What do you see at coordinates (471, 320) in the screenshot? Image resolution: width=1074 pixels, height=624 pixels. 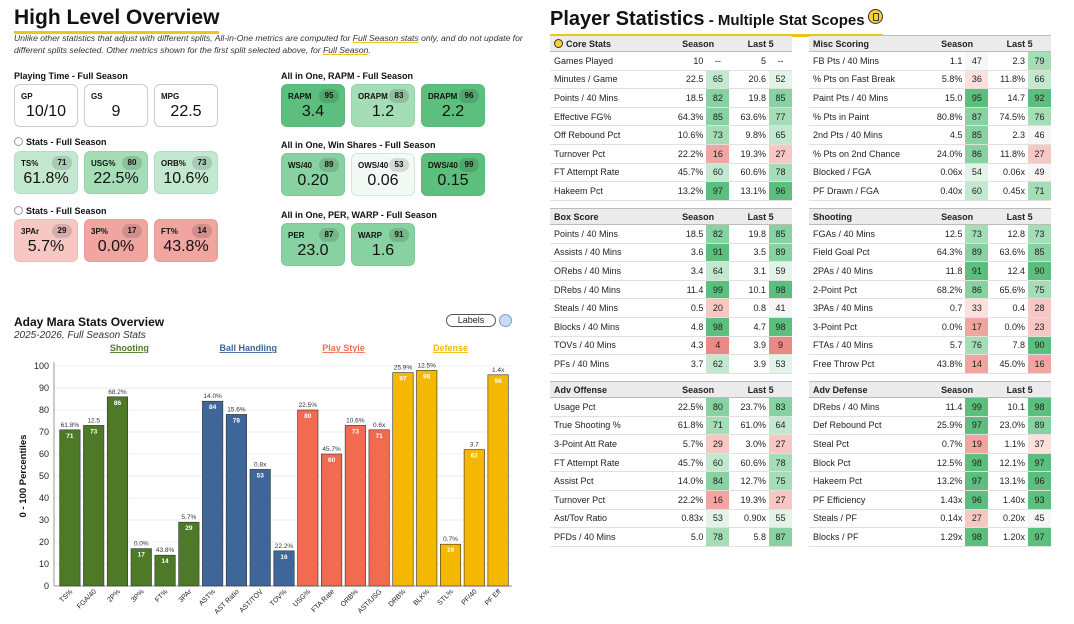 I see `labels-toggle-button: Labels` at bounding box center [471, 320].